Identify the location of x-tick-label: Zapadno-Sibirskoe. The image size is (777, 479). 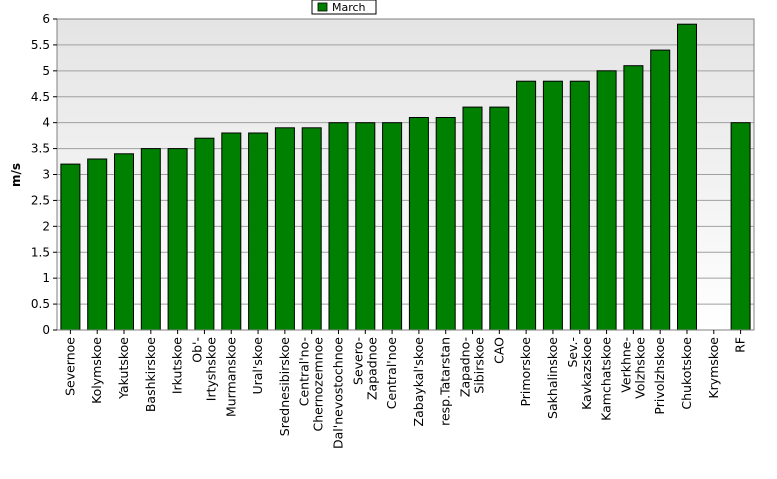
(472, 367).